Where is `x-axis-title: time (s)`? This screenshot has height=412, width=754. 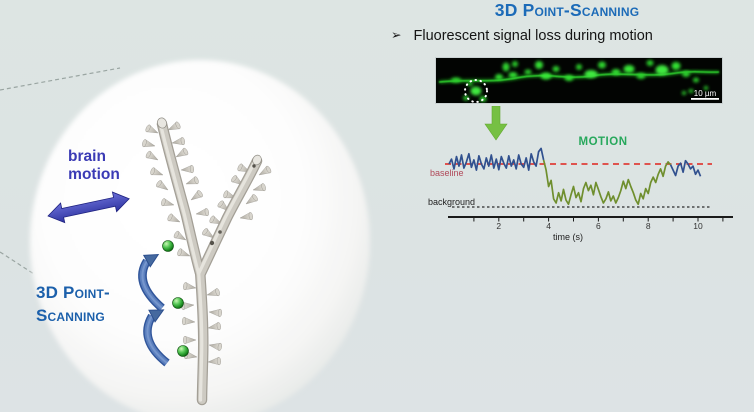 x-axis-title: time (s) is located at coordinates (568, 237).